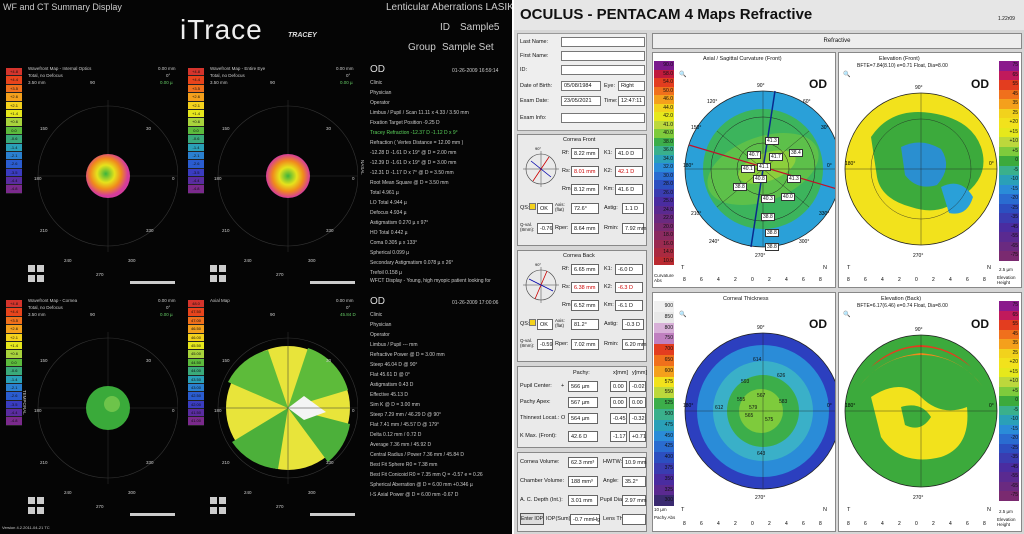  I want to click on dob-field: 05/08/1984, so click(581, 86).